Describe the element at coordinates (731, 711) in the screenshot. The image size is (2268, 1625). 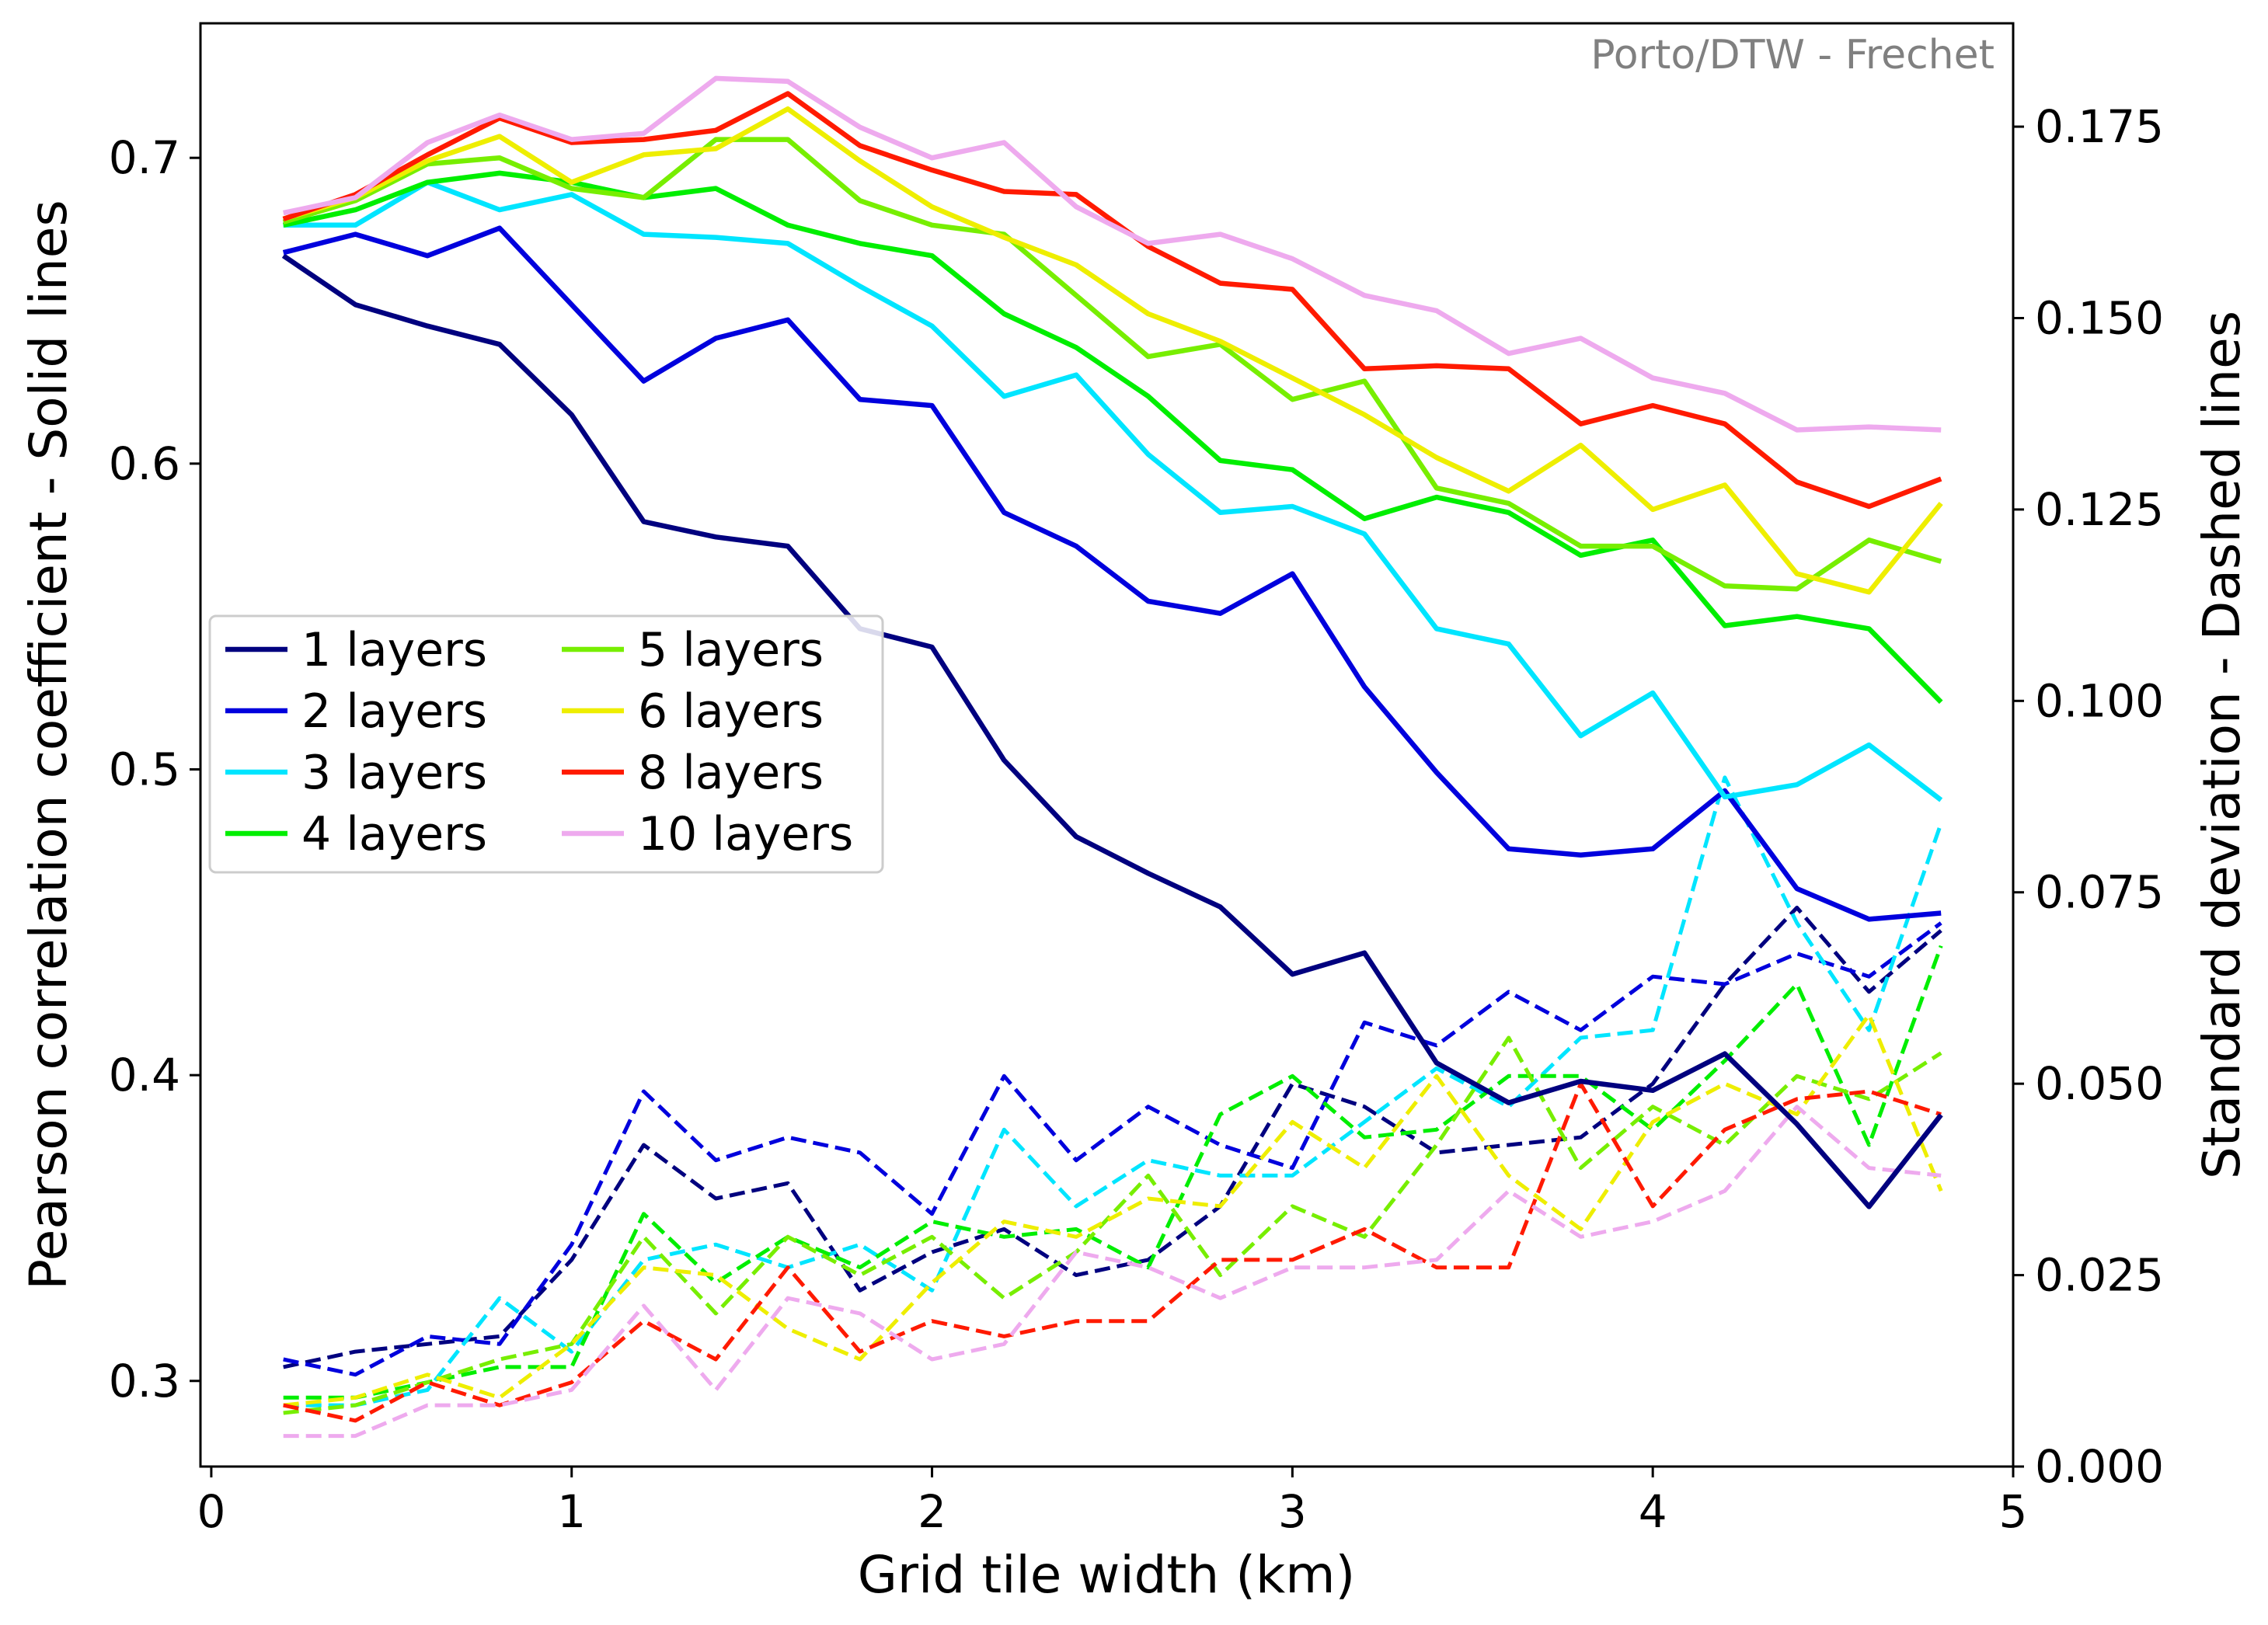
I see `legend-label-6-layers: 6 layers` at that location.